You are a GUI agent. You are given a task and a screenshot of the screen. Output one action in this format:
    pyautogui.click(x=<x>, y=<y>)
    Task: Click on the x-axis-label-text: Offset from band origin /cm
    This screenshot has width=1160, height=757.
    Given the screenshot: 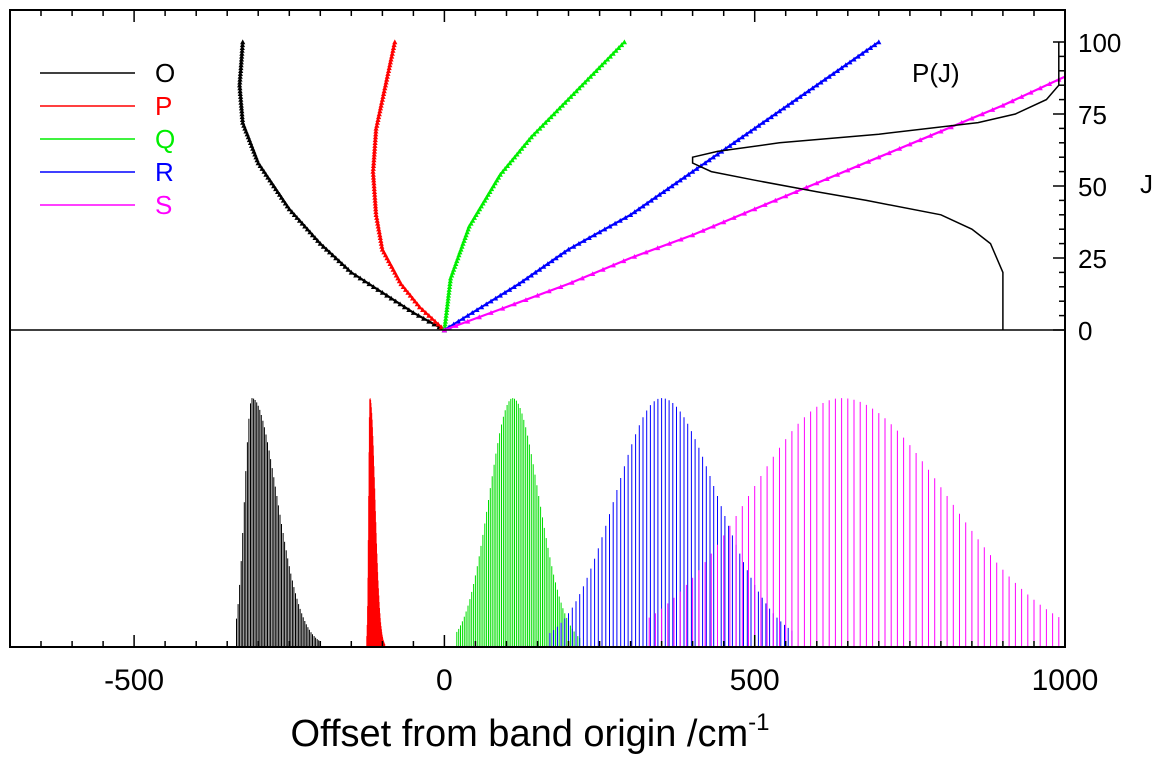 What is the action you would take?
    pyautogui.click(x=520, y=734)
    